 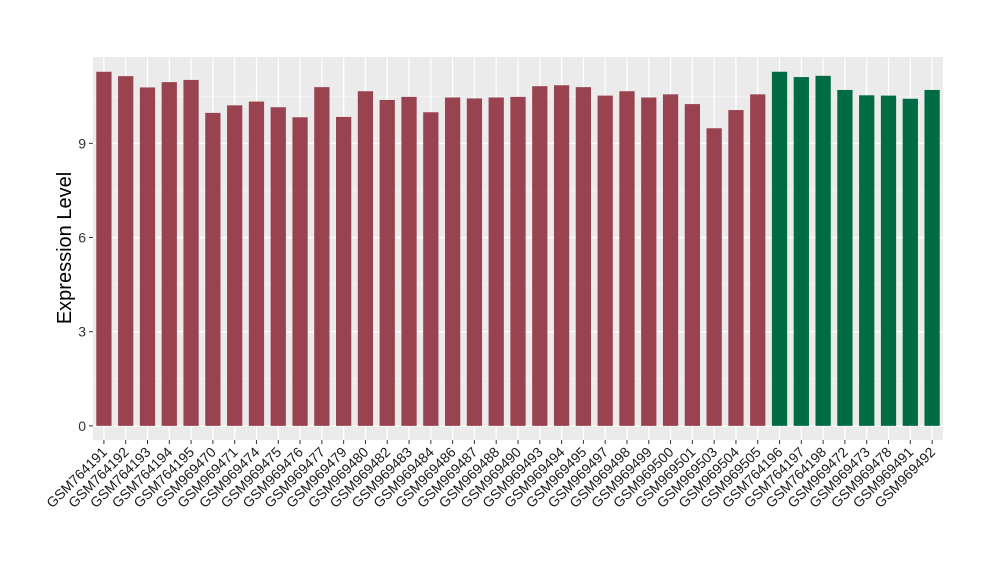 What do you see at coordinates (801, 251) in the screenshot?
I see `bar-GSM764197` at bounding box center [801, 251].